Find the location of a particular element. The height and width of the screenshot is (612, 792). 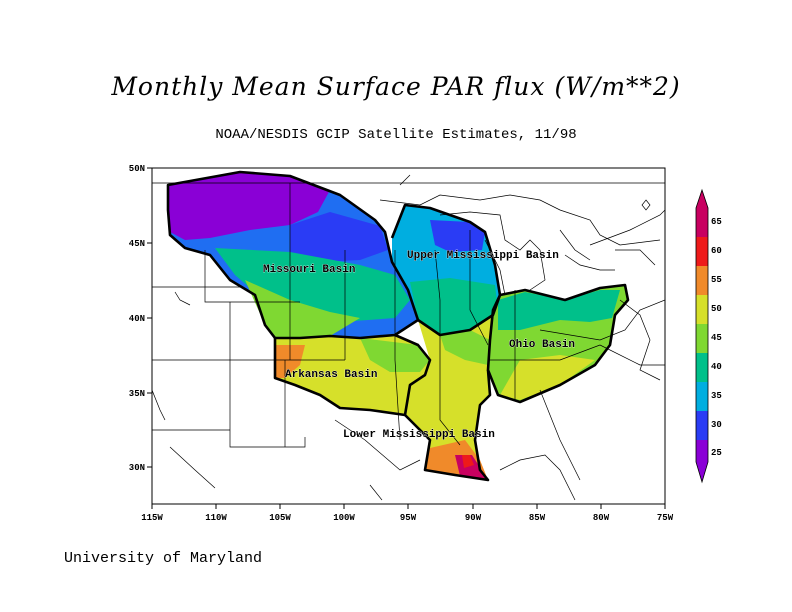

colorbar-label: 45 is located at coordinates (716, 338).